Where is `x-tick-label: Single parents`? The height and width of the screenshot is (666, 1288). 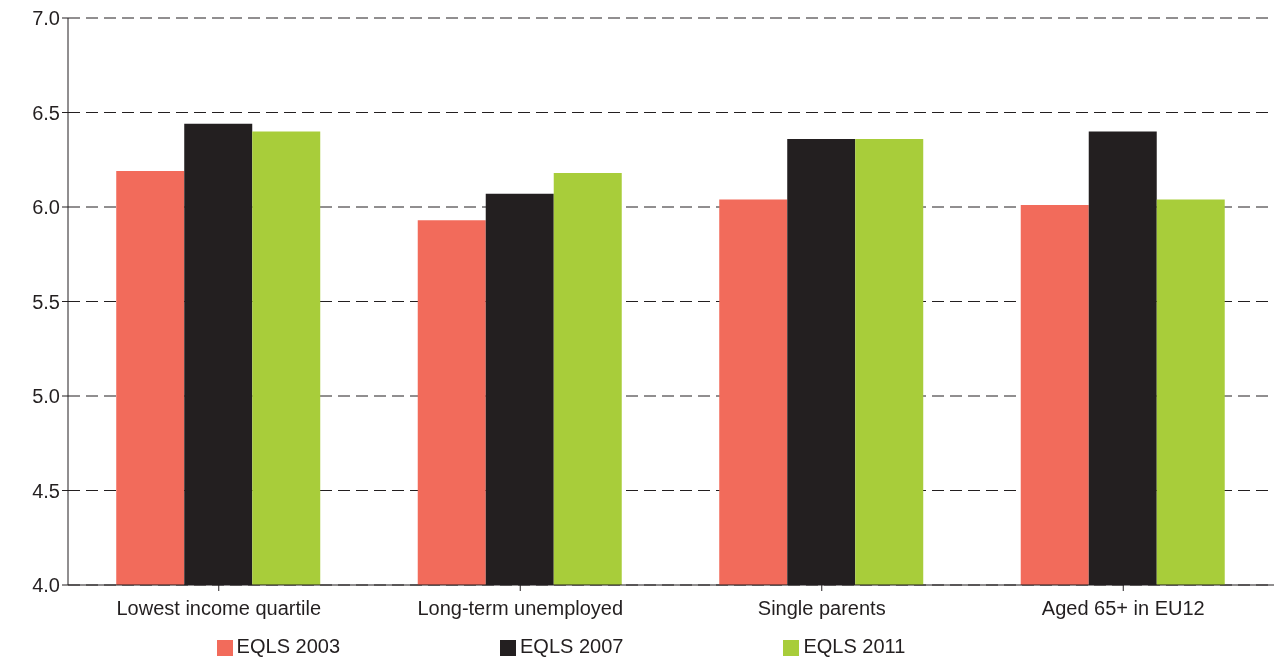
x-tick-label: Single parents is located at coordinates (821, 608).